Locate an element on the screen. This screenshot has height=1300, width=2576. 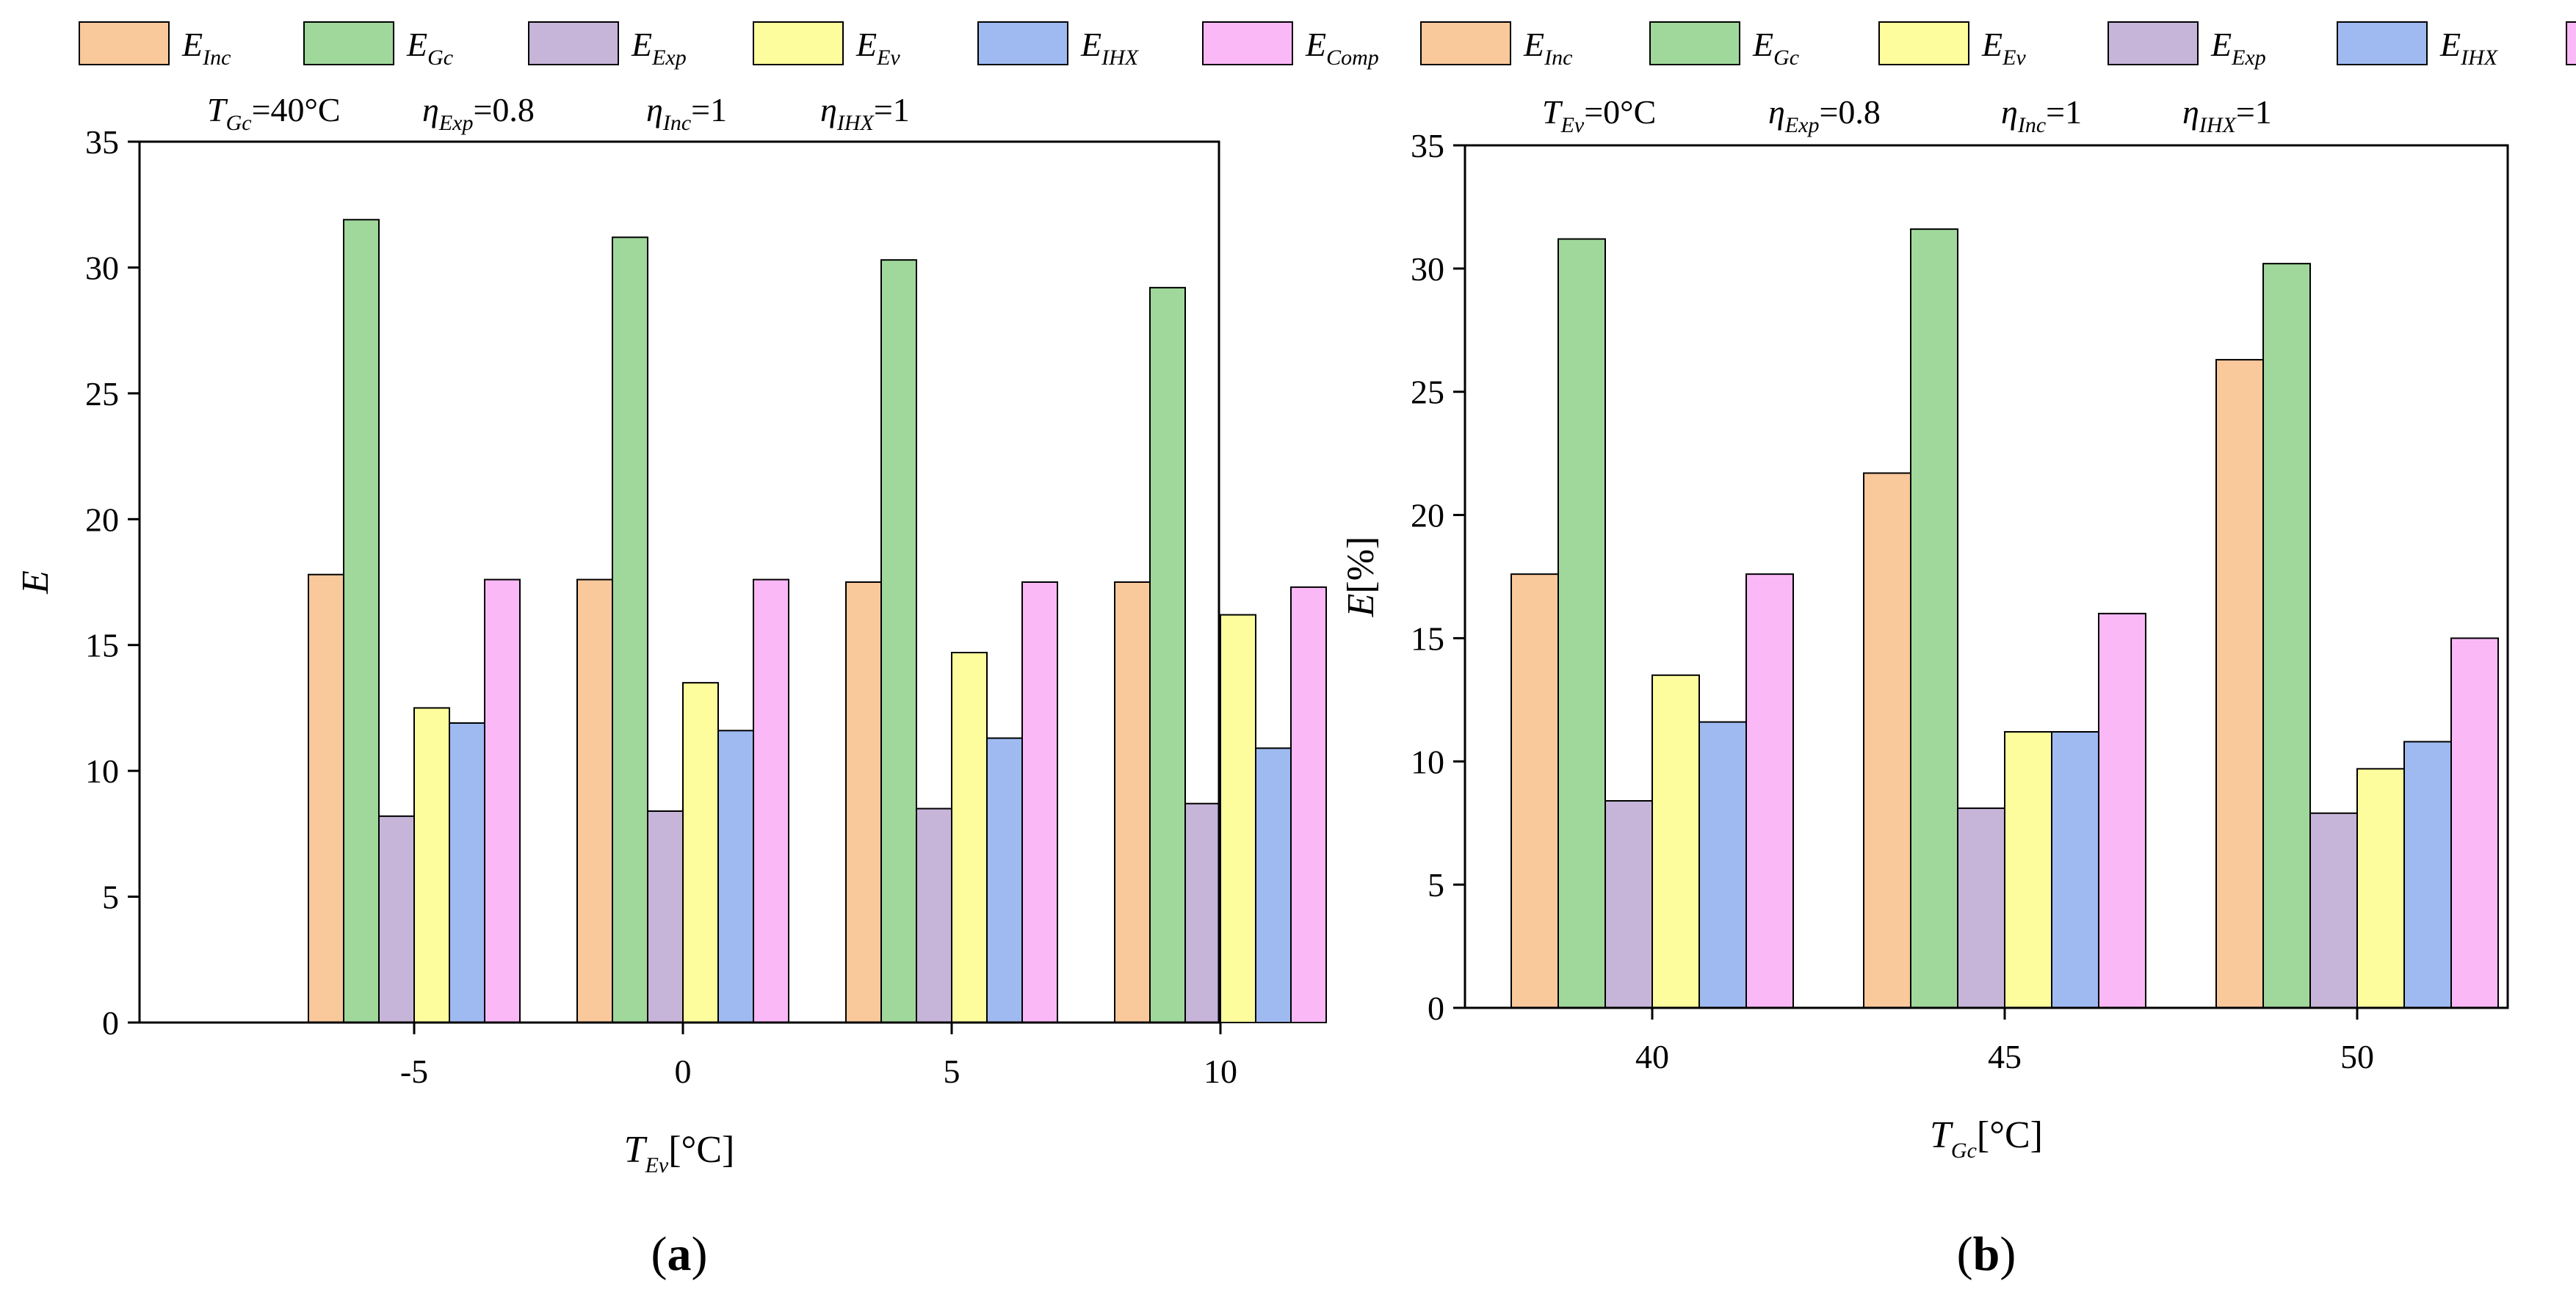
x-tick-label: 50 is located at coordinates (2357, 1056).